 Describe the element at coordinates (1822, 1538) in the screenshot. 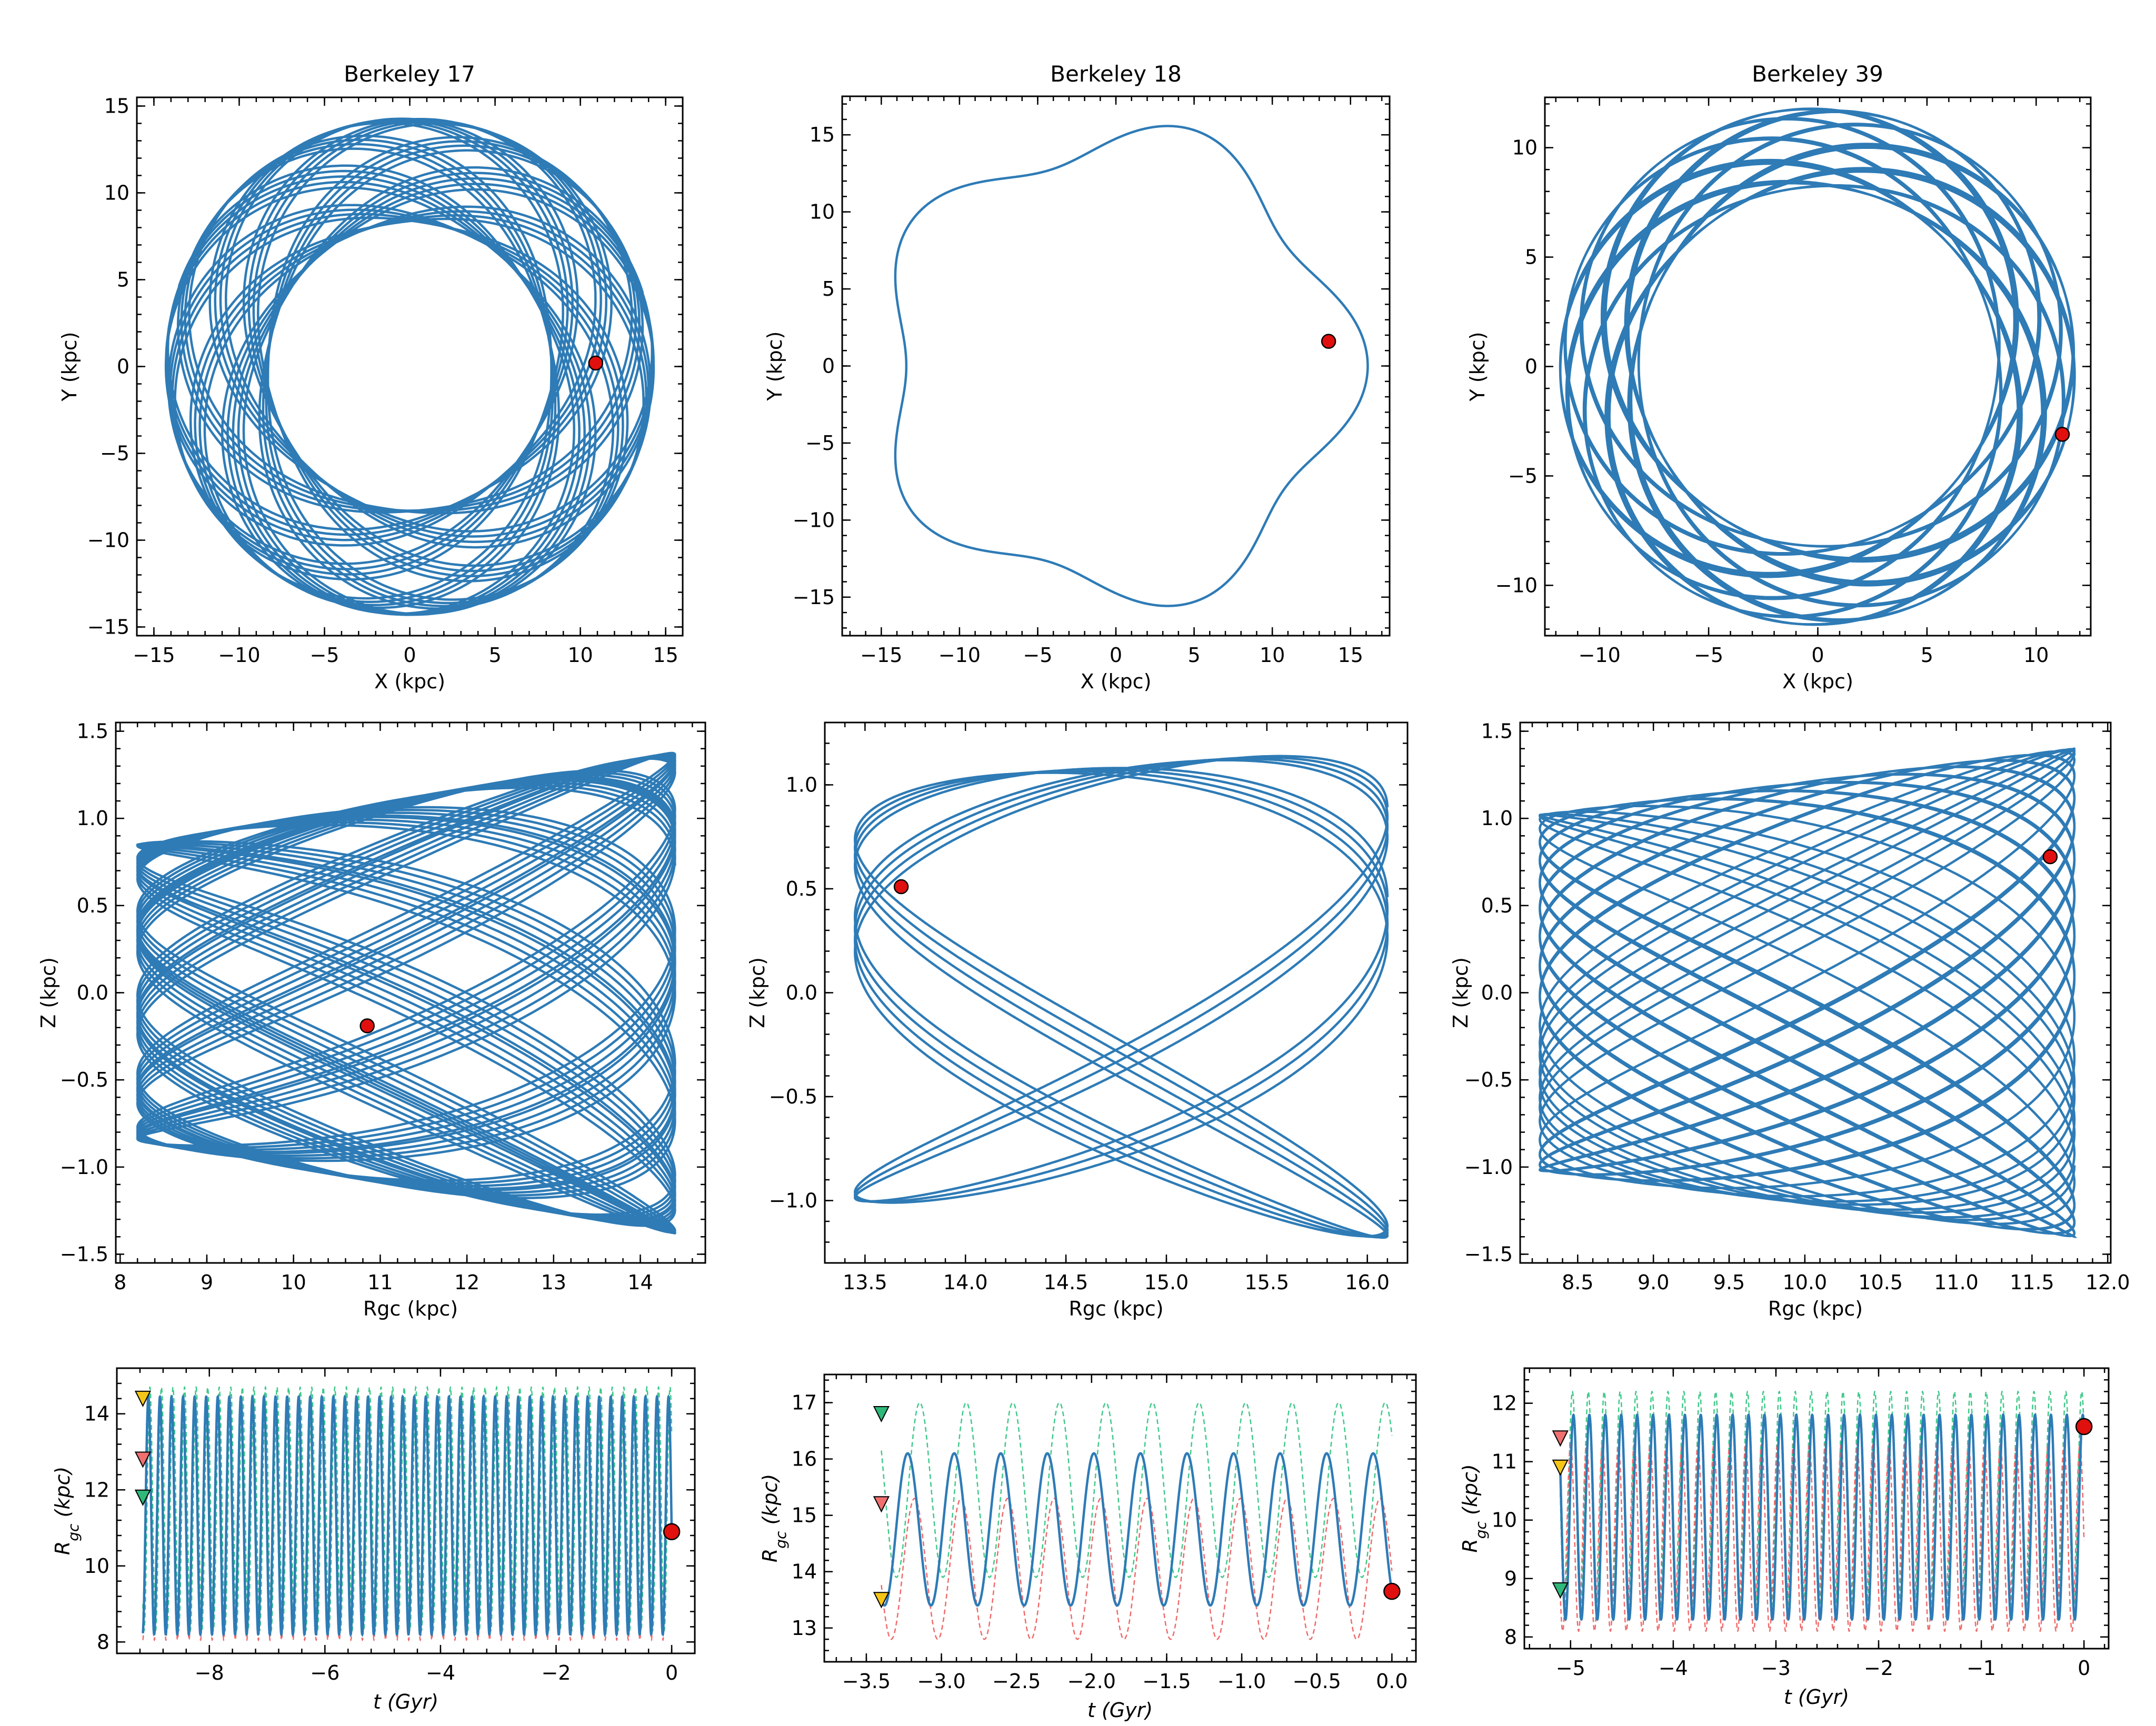

I see `lower-bound-dashed-line` at that location.